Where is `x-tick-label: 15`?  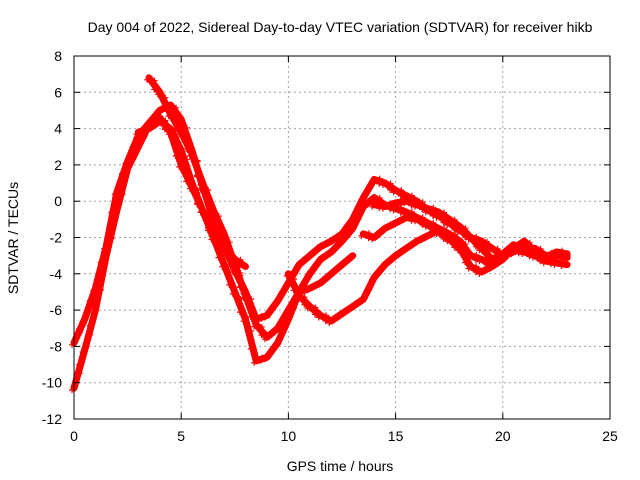
x-tick-label: 15 is located at coordinates (396, 436).